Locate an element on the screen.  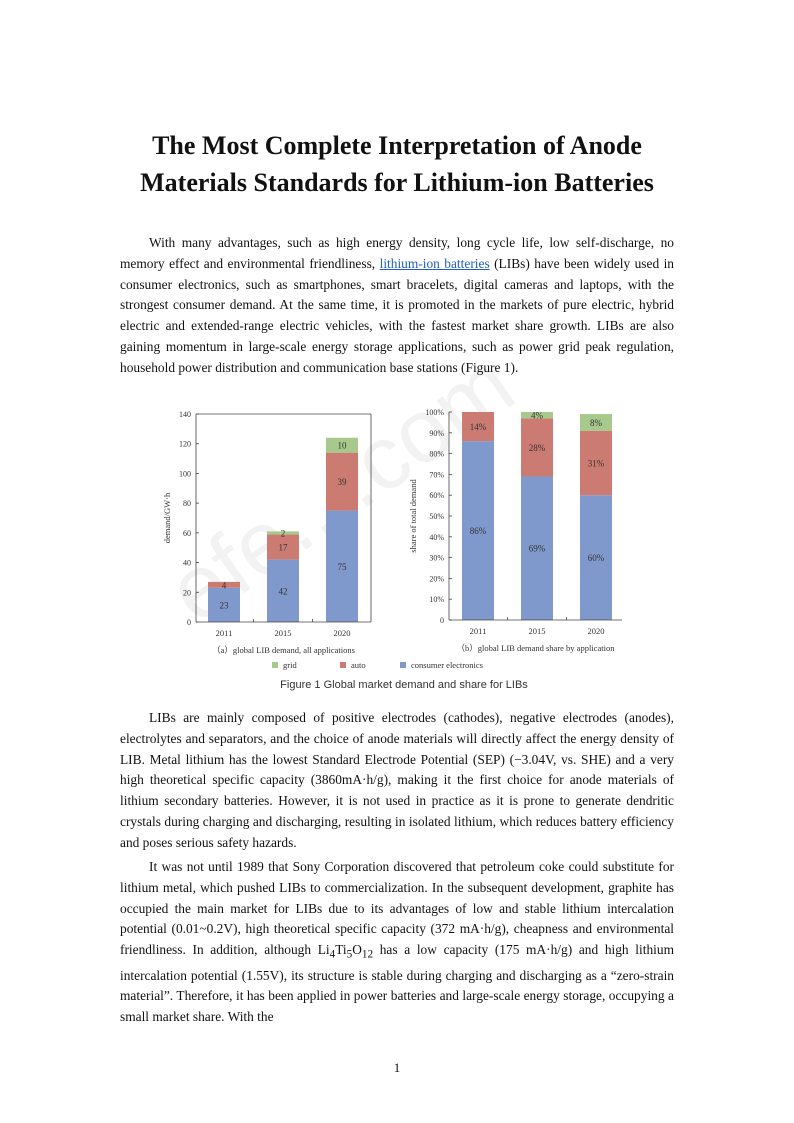
y-axis-label: demand/GW·h is located at coordinates (167, 517).